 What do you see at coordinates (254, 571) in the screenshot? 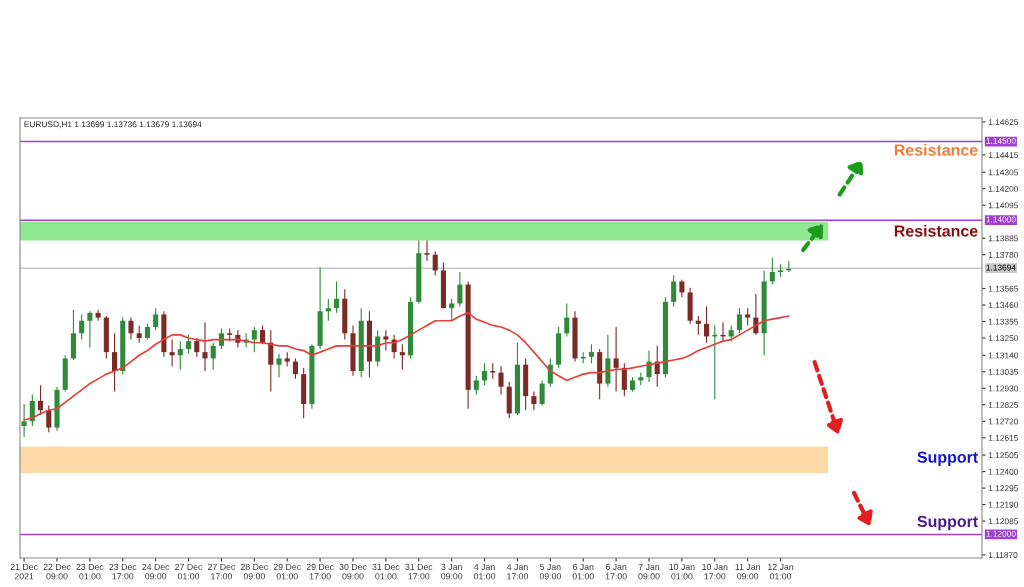
I see `x-tick-label: 28 Dec 09:00` at bounding box center [254, 571].